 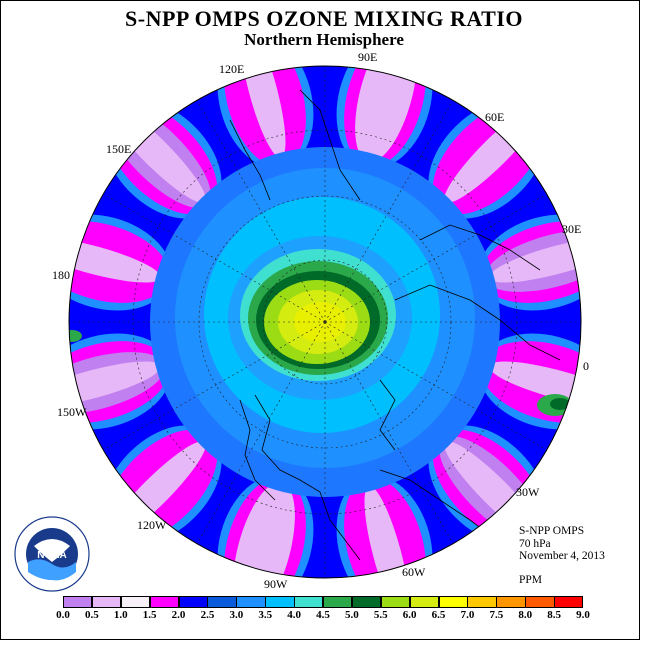 What do you see at coordinates (583, 615) in the screenshot?
I see `colorbar-tick-label: 9.0` at bounding box center [583, 615].